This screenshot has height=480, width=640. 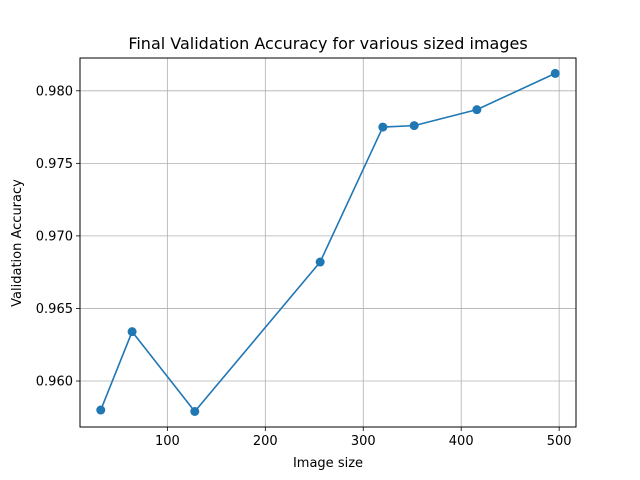 I want to click on y-tick-label: 0.970, so click(x=54, y=236).